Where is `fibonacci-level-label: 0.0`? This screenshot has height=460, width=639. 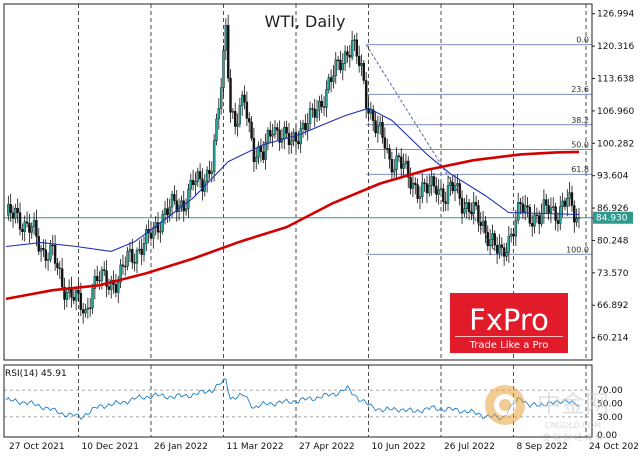
fibonacci-level-label: 0.0 is located at coordinates (582, 40).